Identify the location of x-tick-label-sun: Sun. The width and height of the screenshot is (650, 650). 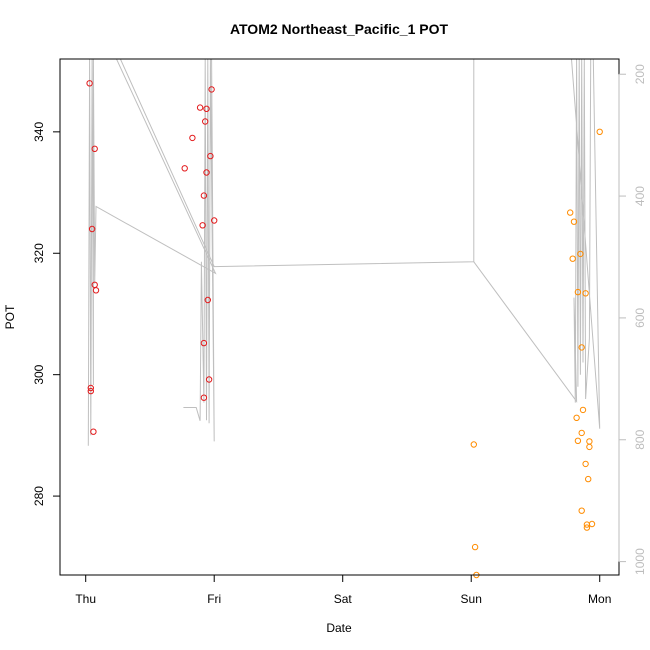
(471, 599).